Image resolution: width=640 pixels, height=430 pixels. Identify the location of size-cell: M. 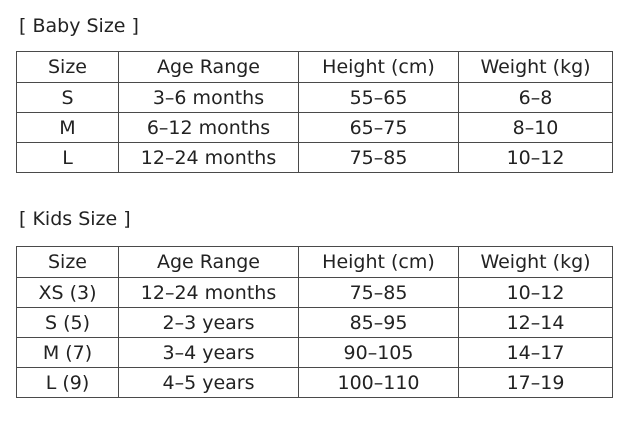
(67, 127).